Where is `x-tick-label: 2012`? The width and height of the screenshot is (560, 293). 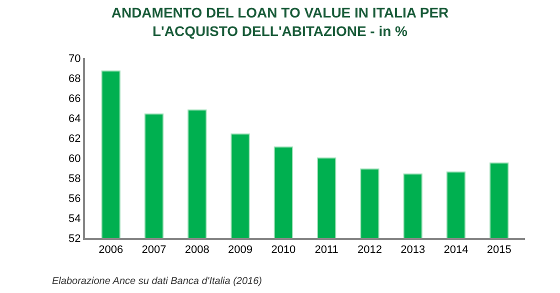
x-tick-label: 2012 is located at coordinates (369, 250).